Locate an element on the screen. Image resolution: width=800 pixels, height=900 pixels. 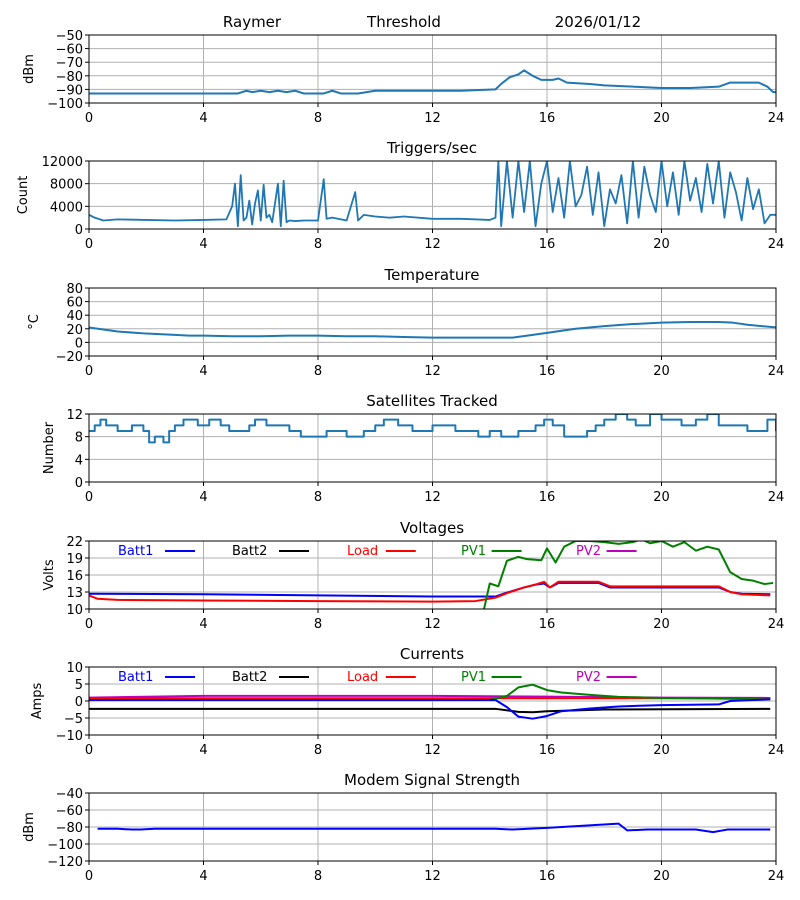
y-tick-label: 5 is located at coordinates (79, 685).